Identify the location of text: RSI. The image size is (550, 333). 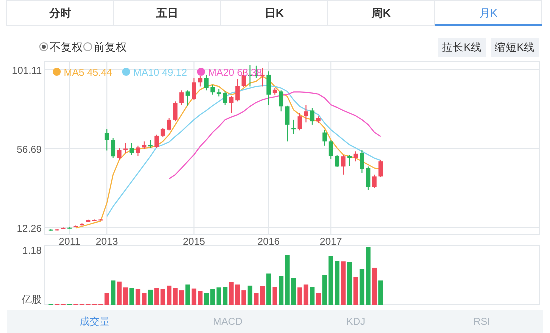
(482, 322).